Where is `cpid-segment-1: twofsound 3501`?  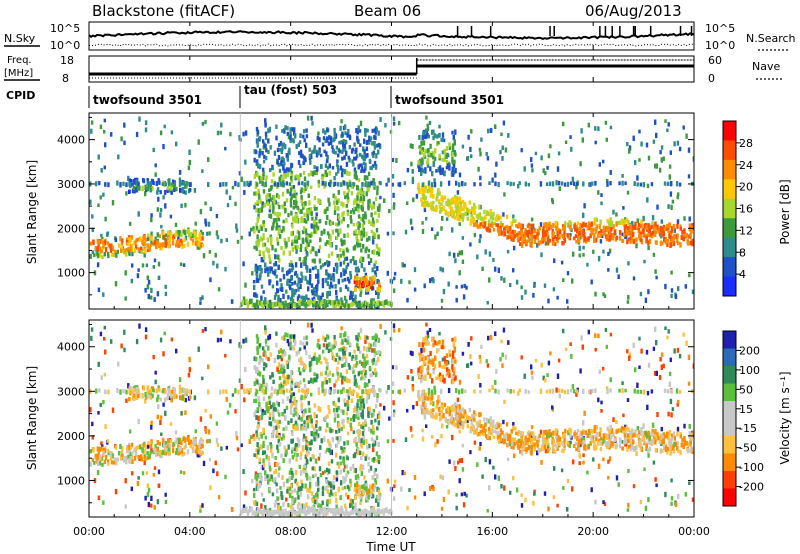
cpid-segment-1: twofsound 3501 is located at coordinates (147, 100).